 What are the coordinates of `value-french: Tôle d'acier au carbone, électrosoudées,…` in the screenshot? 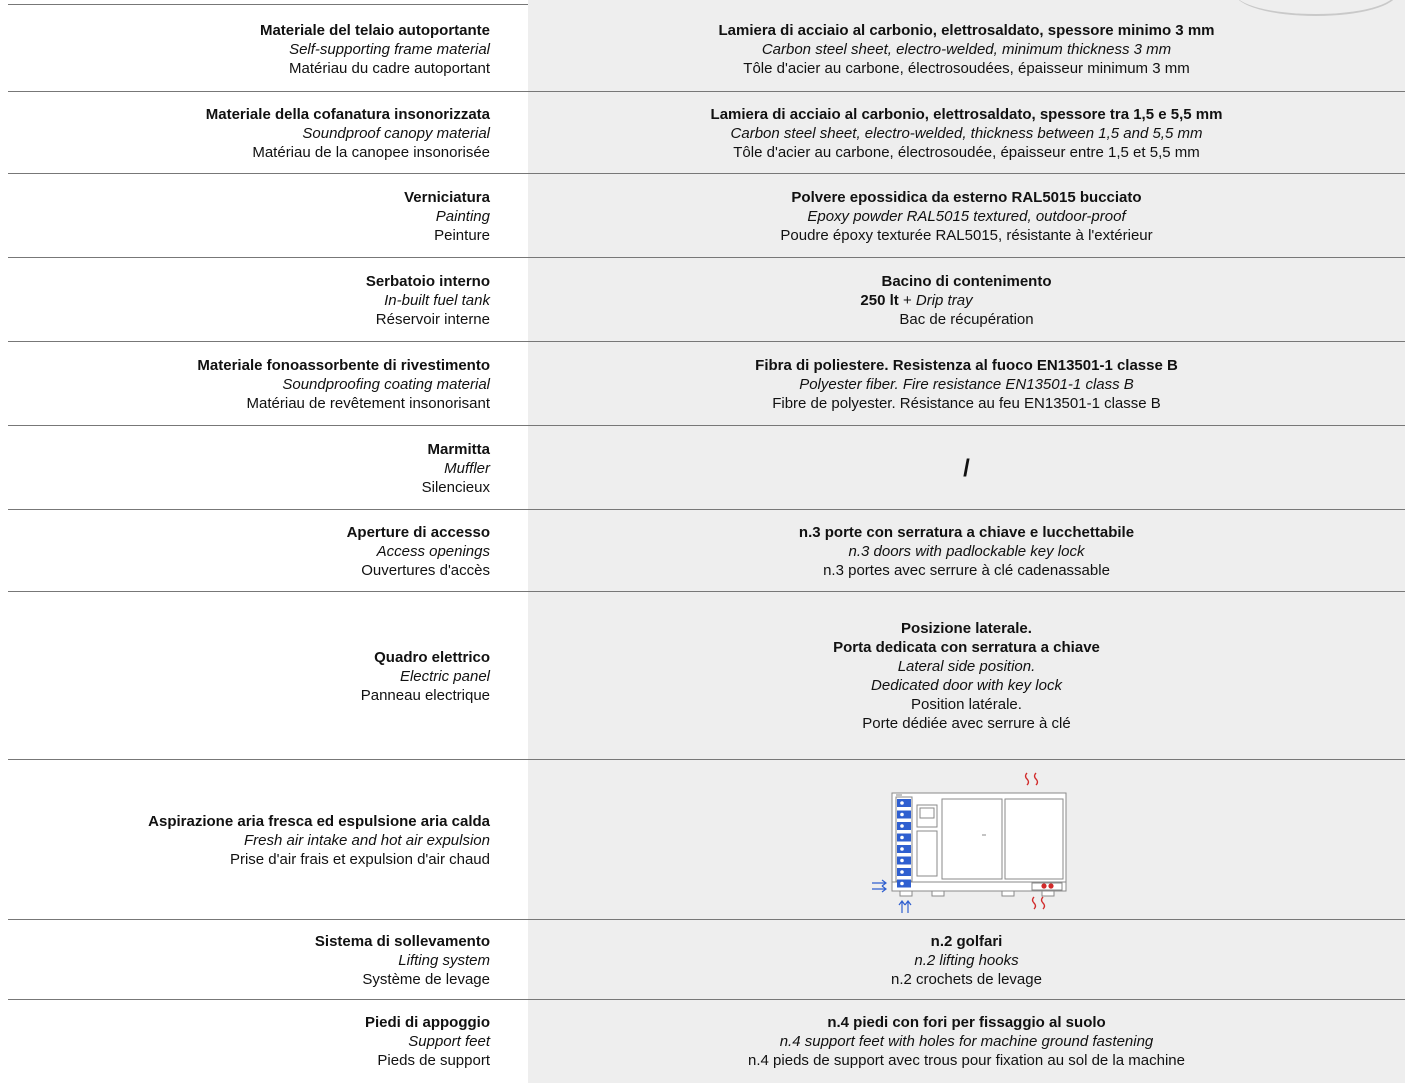 It's located at (966, 68).